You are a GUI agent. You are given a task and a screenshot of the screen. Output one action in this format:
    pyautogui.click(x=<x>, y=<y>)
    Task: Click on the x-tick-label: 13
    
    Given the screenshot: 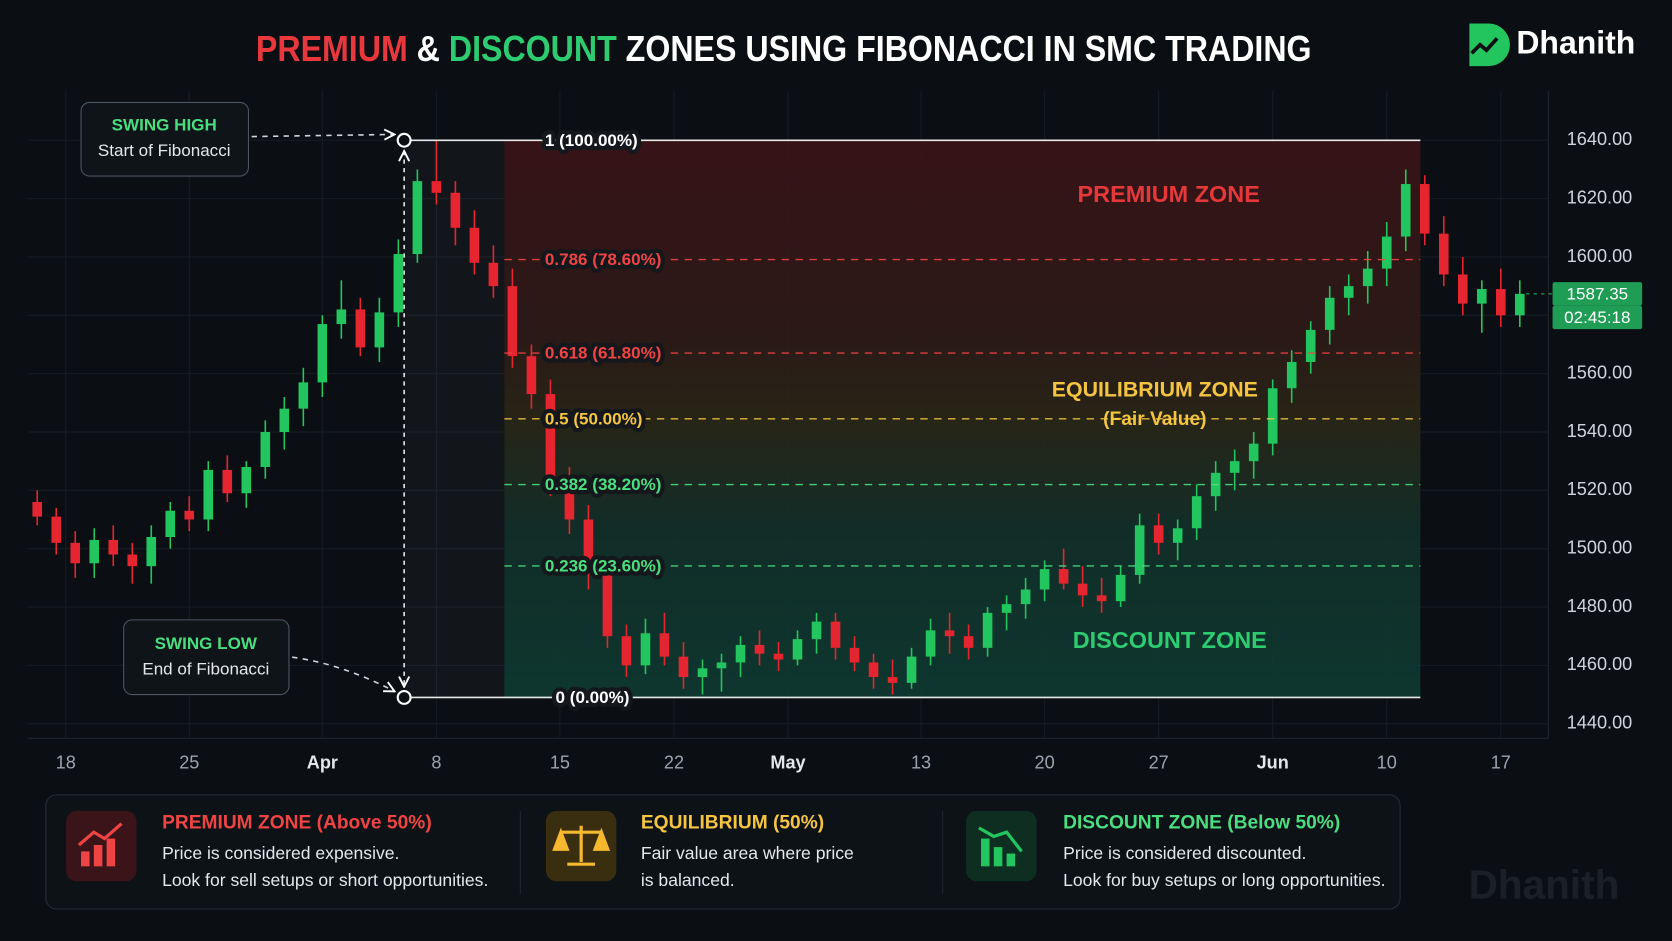 What is the action you would take?
    pyautogui.click(x=921, y=763)
    